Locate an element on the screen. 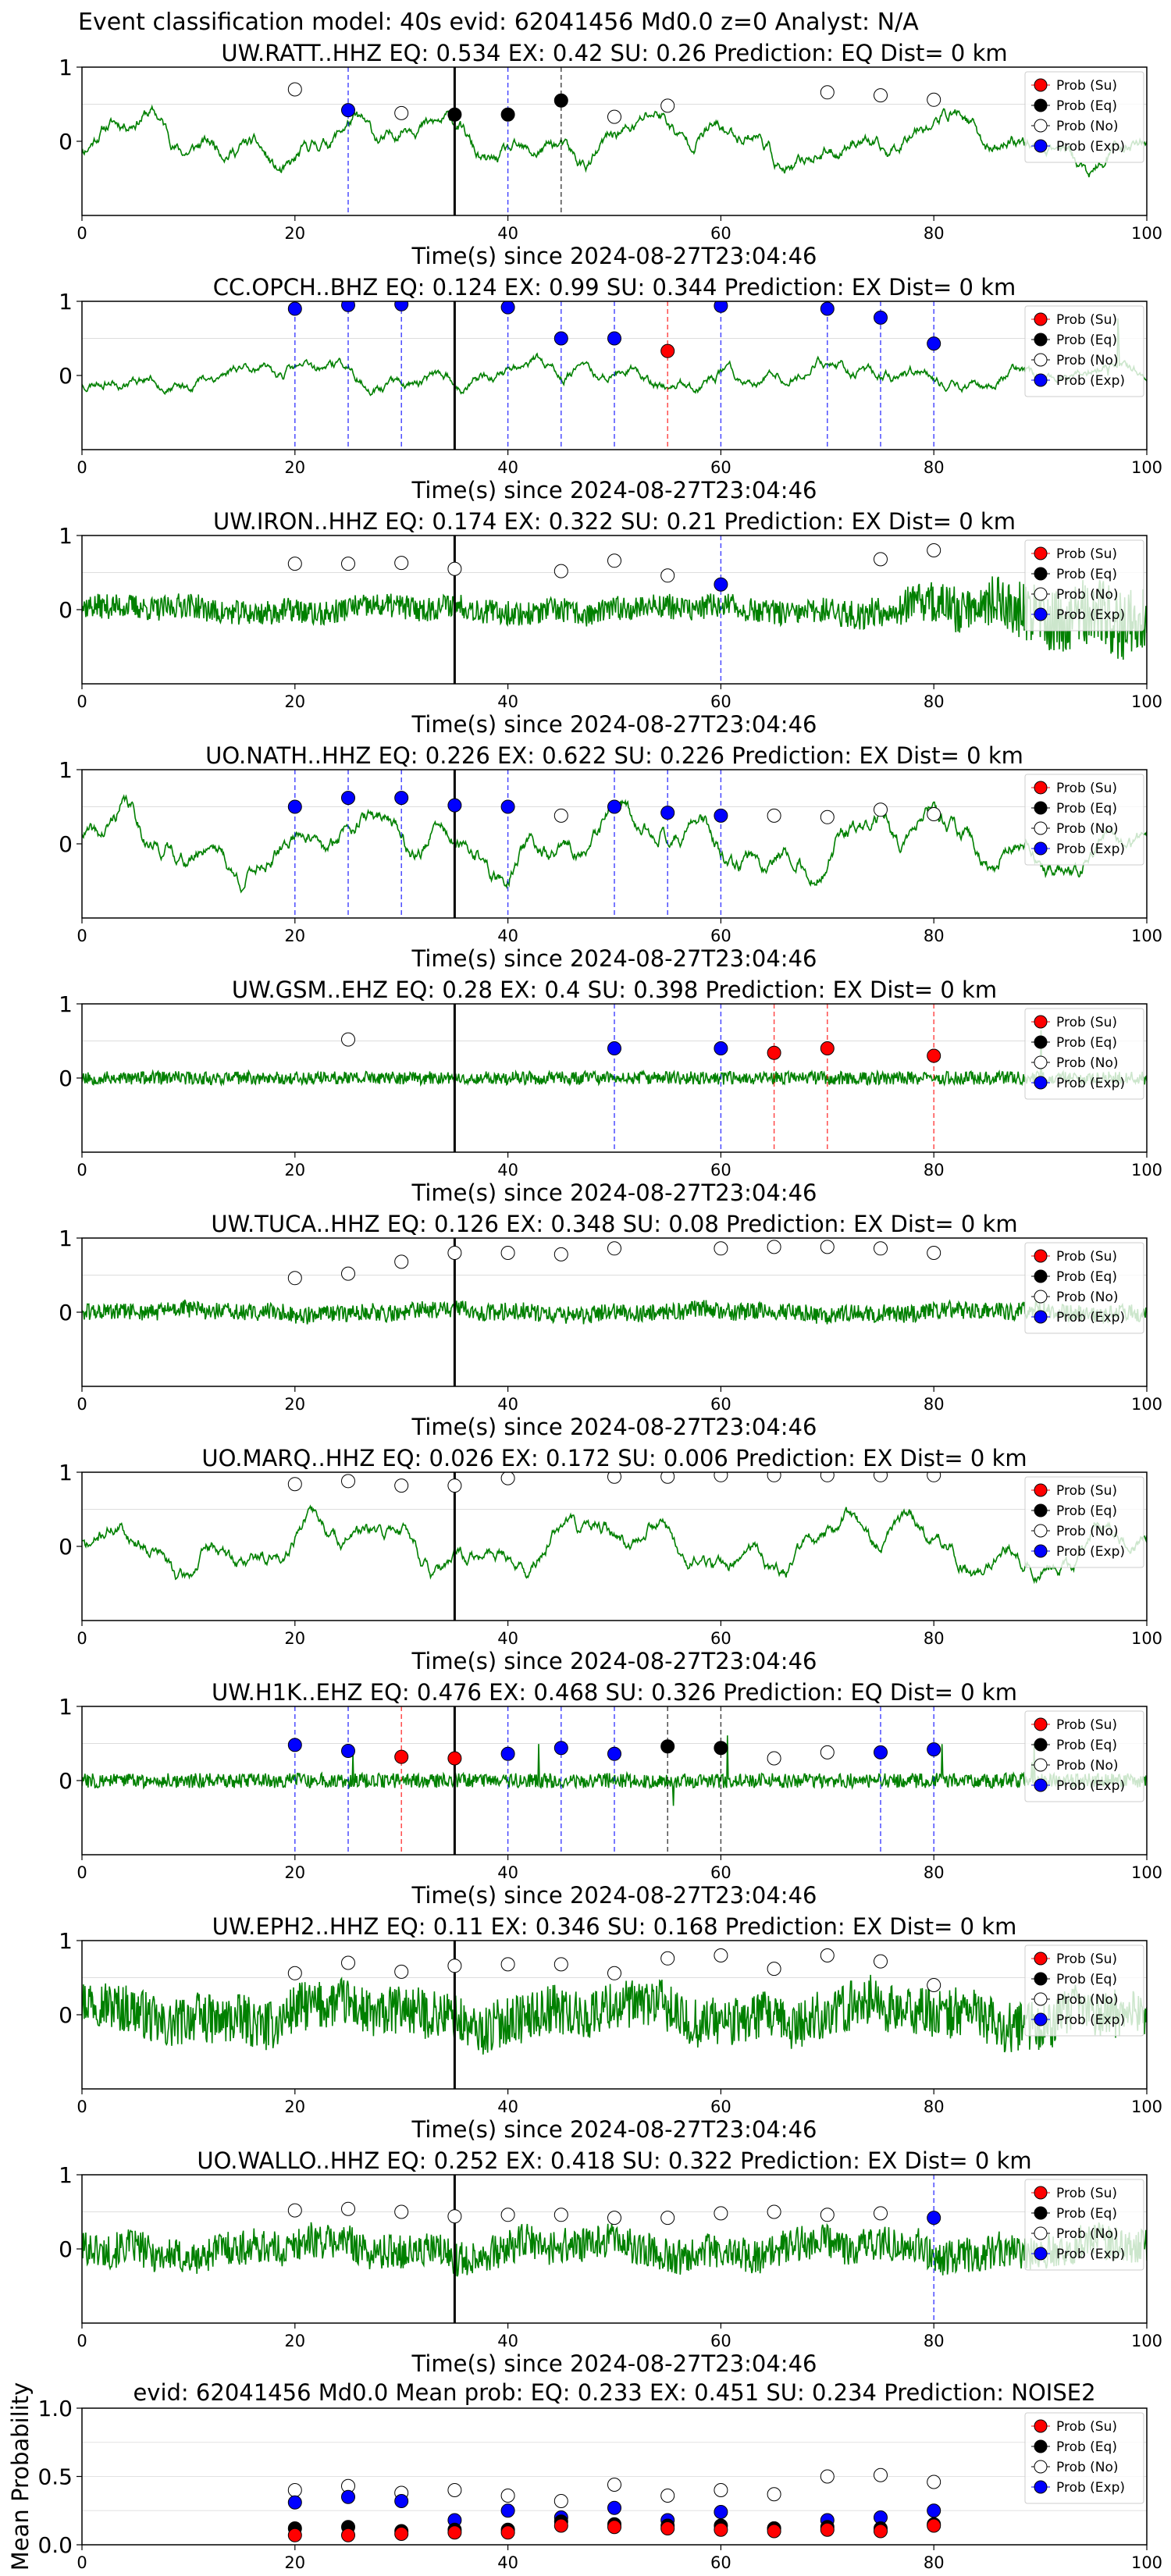  legend-3: Prob (Su) Prob (Eq) Prob (No) Prob (Exp) is located at coordinates (1084, 820).